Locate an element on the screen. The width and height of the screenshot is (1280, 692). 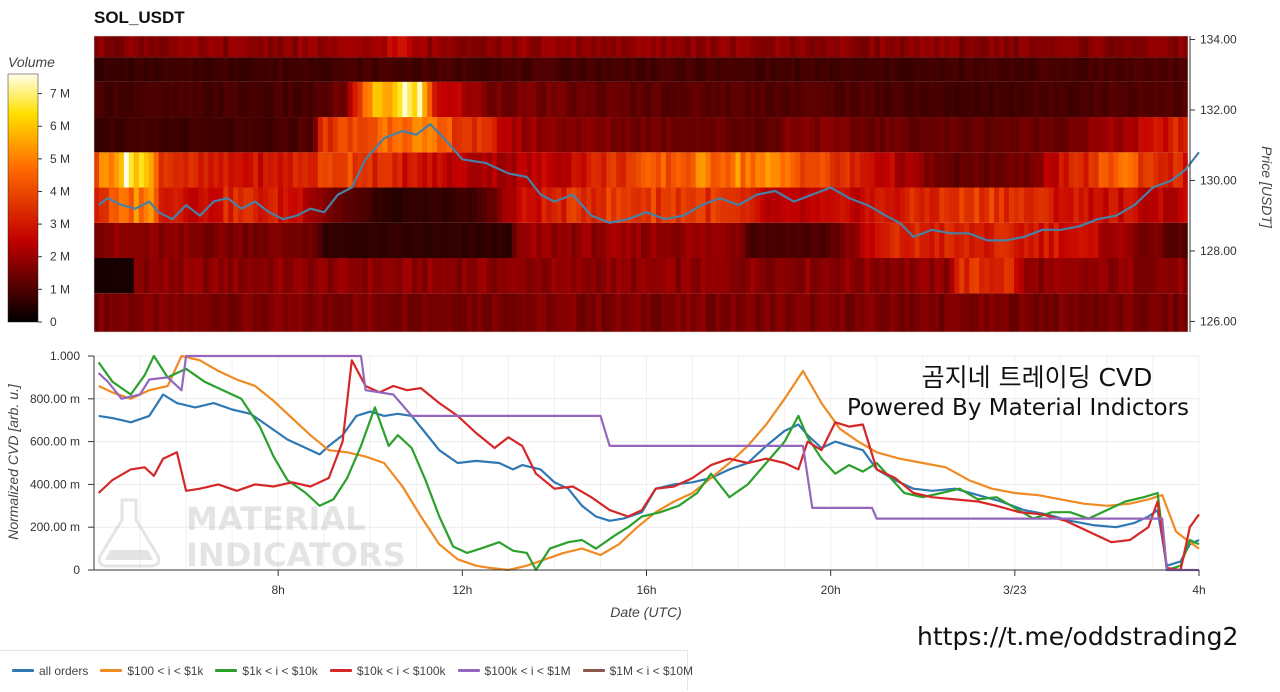
legend-item: $1k < i < $10k is located at coordinates (266, 671).